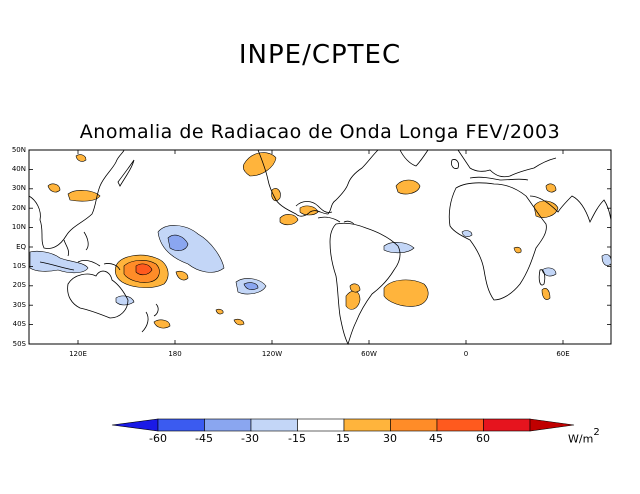  I want to click on lon-label-0: 0, so click(466, 354).